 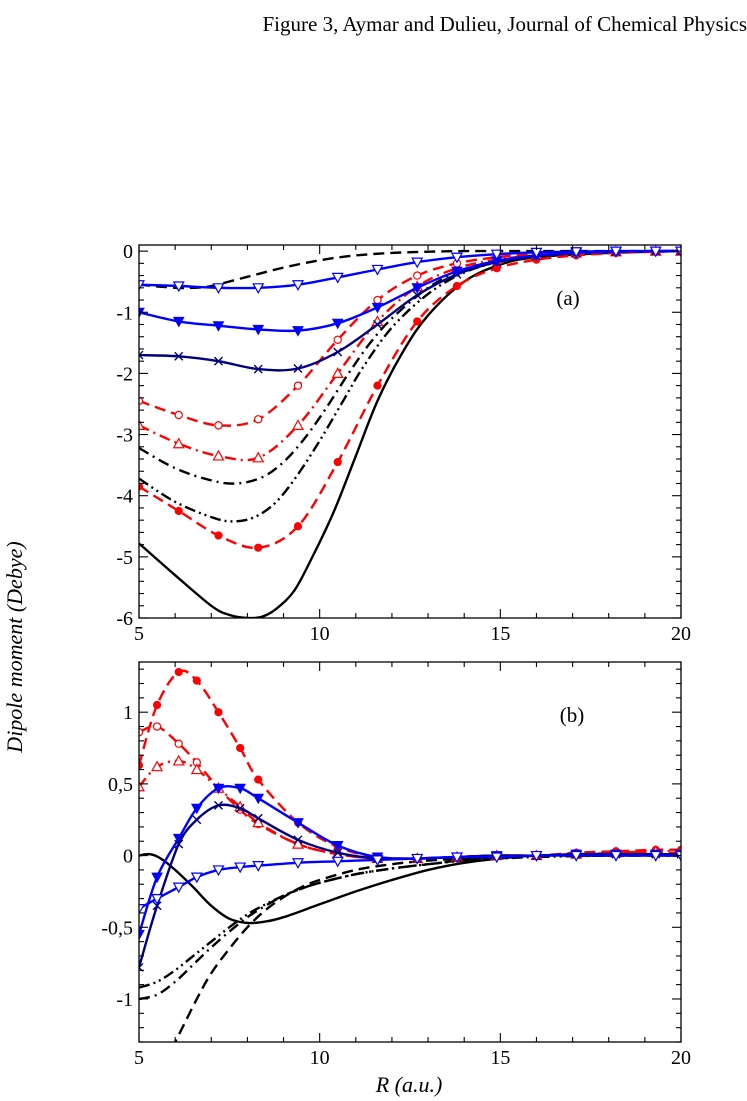 I want to click on series-black-dash-dot-dot, so click(x=410, y=921).